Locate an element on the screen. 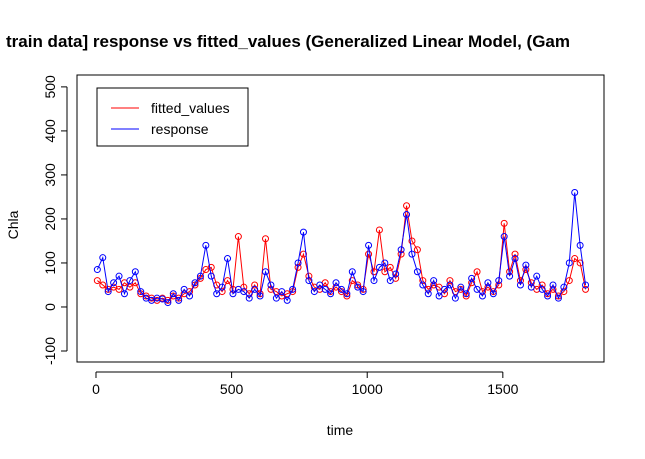 Image resolution: width=645 pixels, height=459 pixels. legend-label: response is located at coordinates (180, 129).